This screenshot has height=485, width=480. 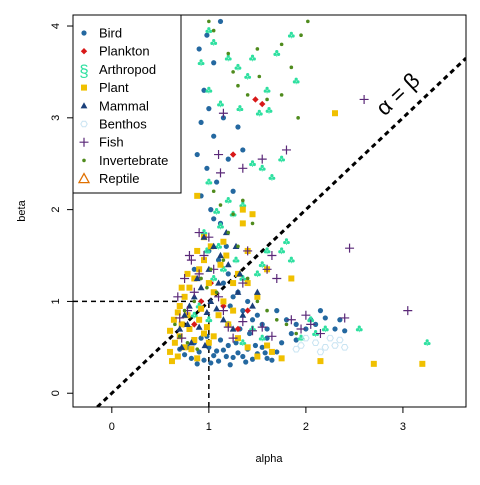 I want to click on legend-label-benthos: Benthos, so click(x=123, y=124).